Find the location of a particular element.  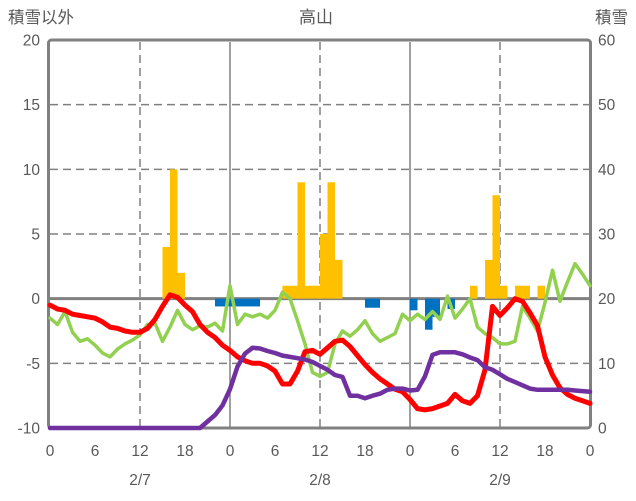

left-axis-tick-label: 5 is located at coordinates (35, 235).